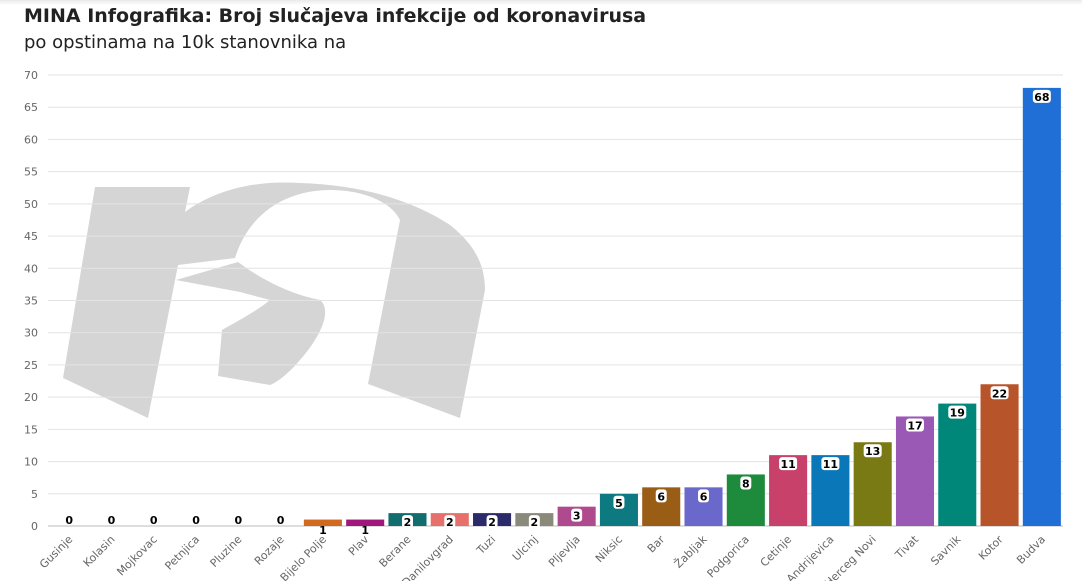  Describe the element at coordinates (31, 429) in the screenshot. I see `y-tick-label: 15` at that location.